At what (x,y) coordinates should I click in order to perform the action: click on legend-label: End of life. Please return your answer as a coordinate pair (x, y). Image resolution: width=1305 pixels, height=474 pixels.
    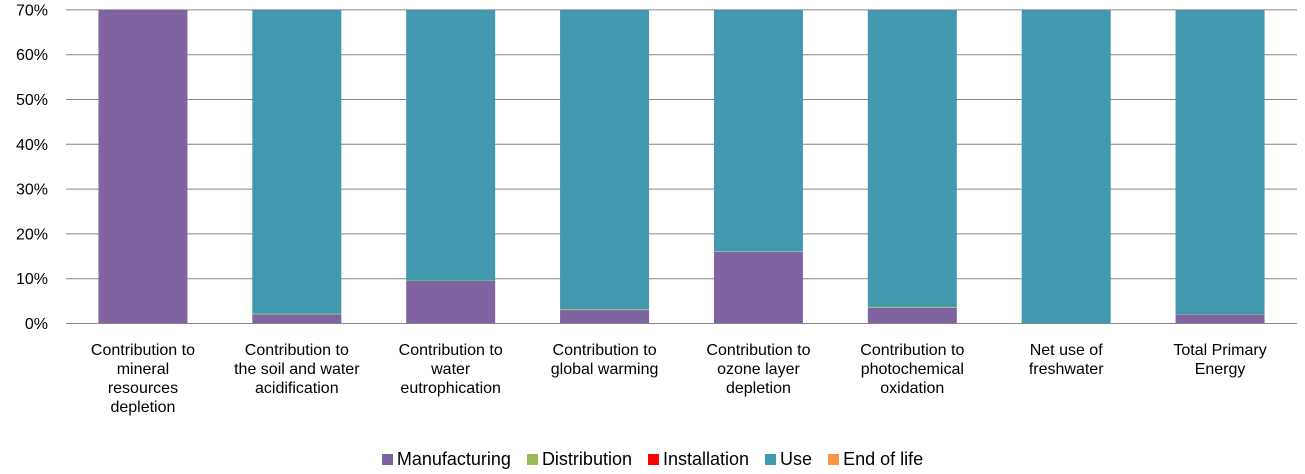
    Looking at the image, I should click on (883, 459).